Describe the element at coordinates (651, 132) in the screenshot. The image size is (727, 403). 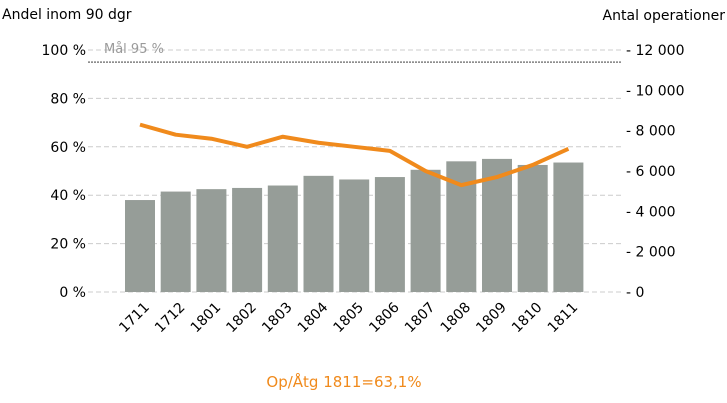
I see `right-tick-label: - 8 000` at that location.